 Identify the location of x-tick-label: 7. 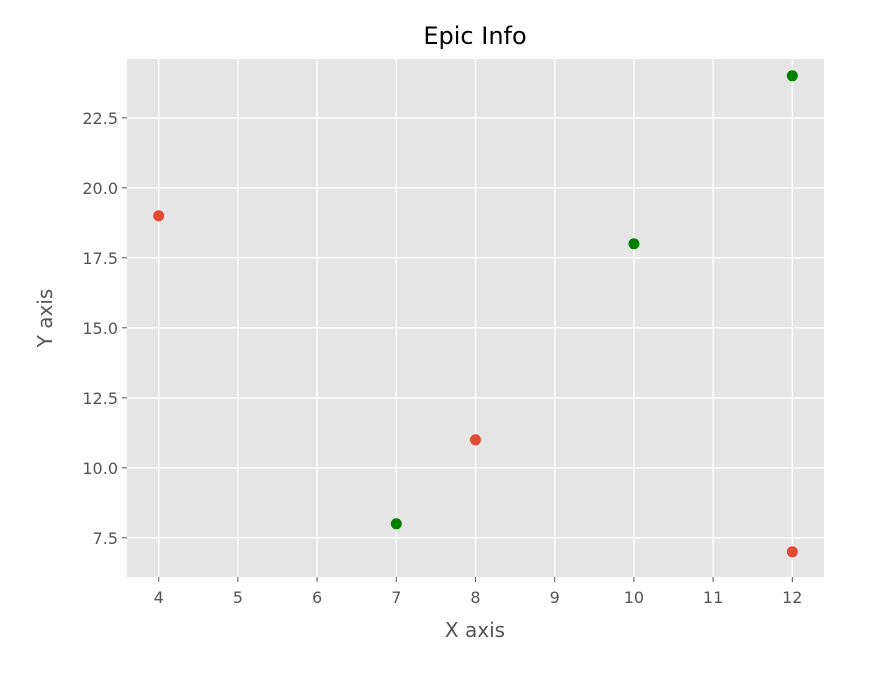
(396, 597).